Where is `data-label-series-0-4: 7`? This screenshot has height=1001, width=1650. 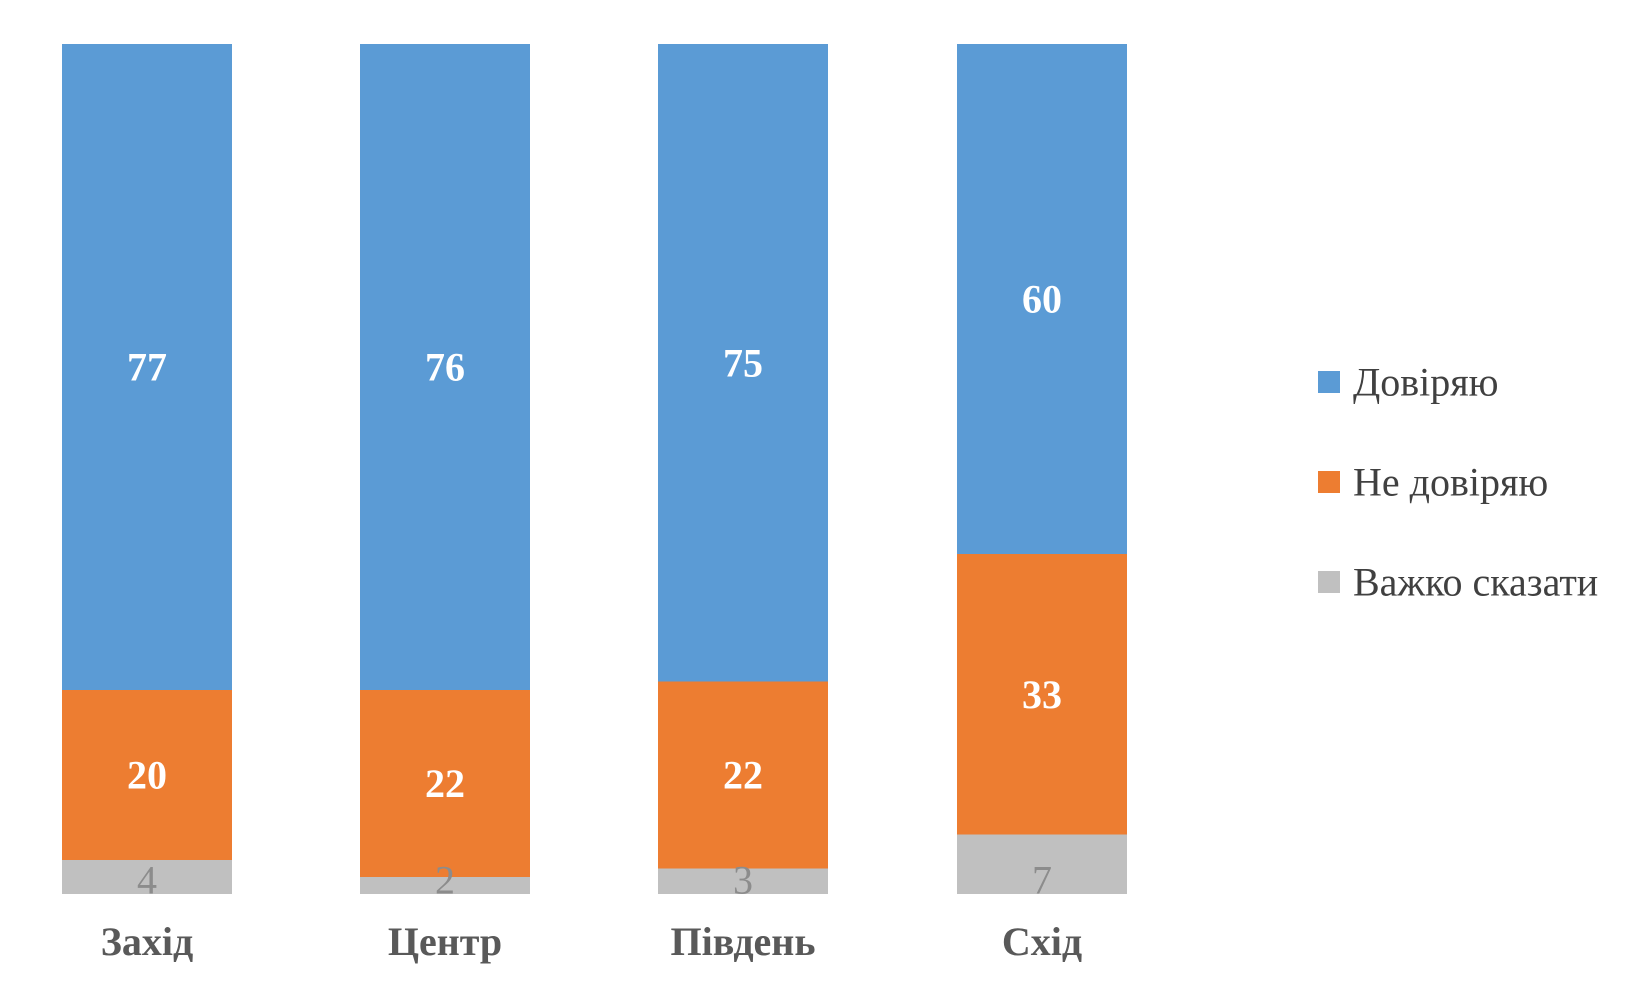
data-label-series-0-4: 7 is located at coordinates (1042, 880).